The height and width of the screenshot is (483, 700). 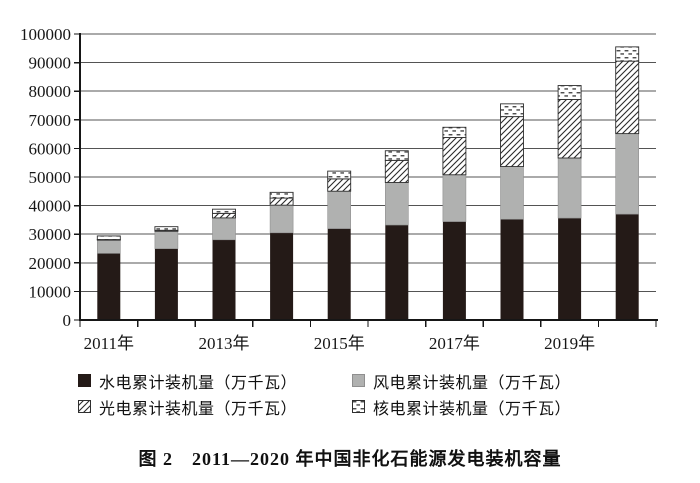 I want to click on bar-segment-2013年-s0, so click(x=224, y=279).